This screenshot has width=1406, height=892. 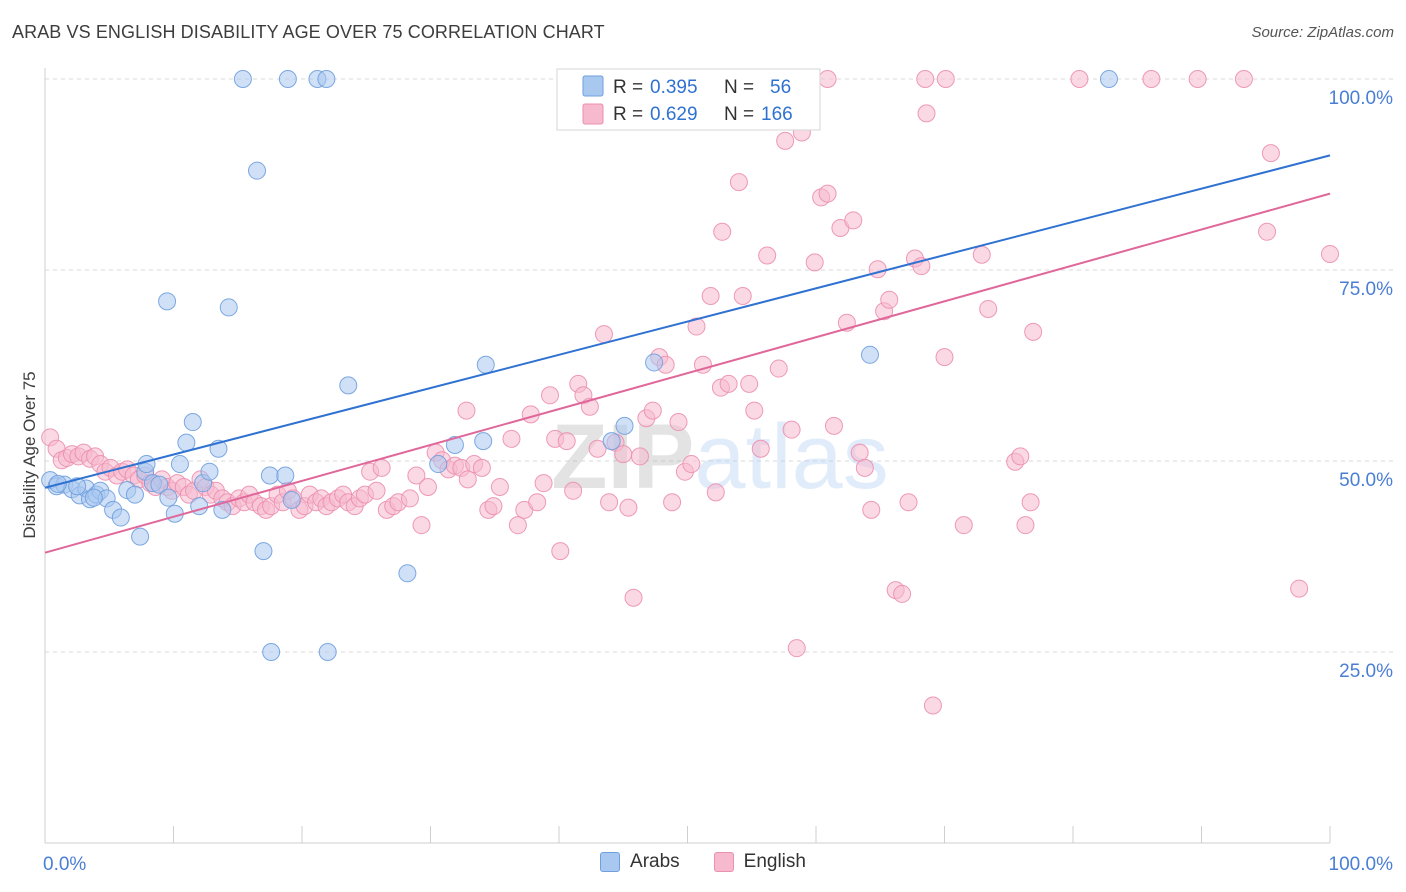 I want to click on english-legend-swatch, so click(x=593, y=114).